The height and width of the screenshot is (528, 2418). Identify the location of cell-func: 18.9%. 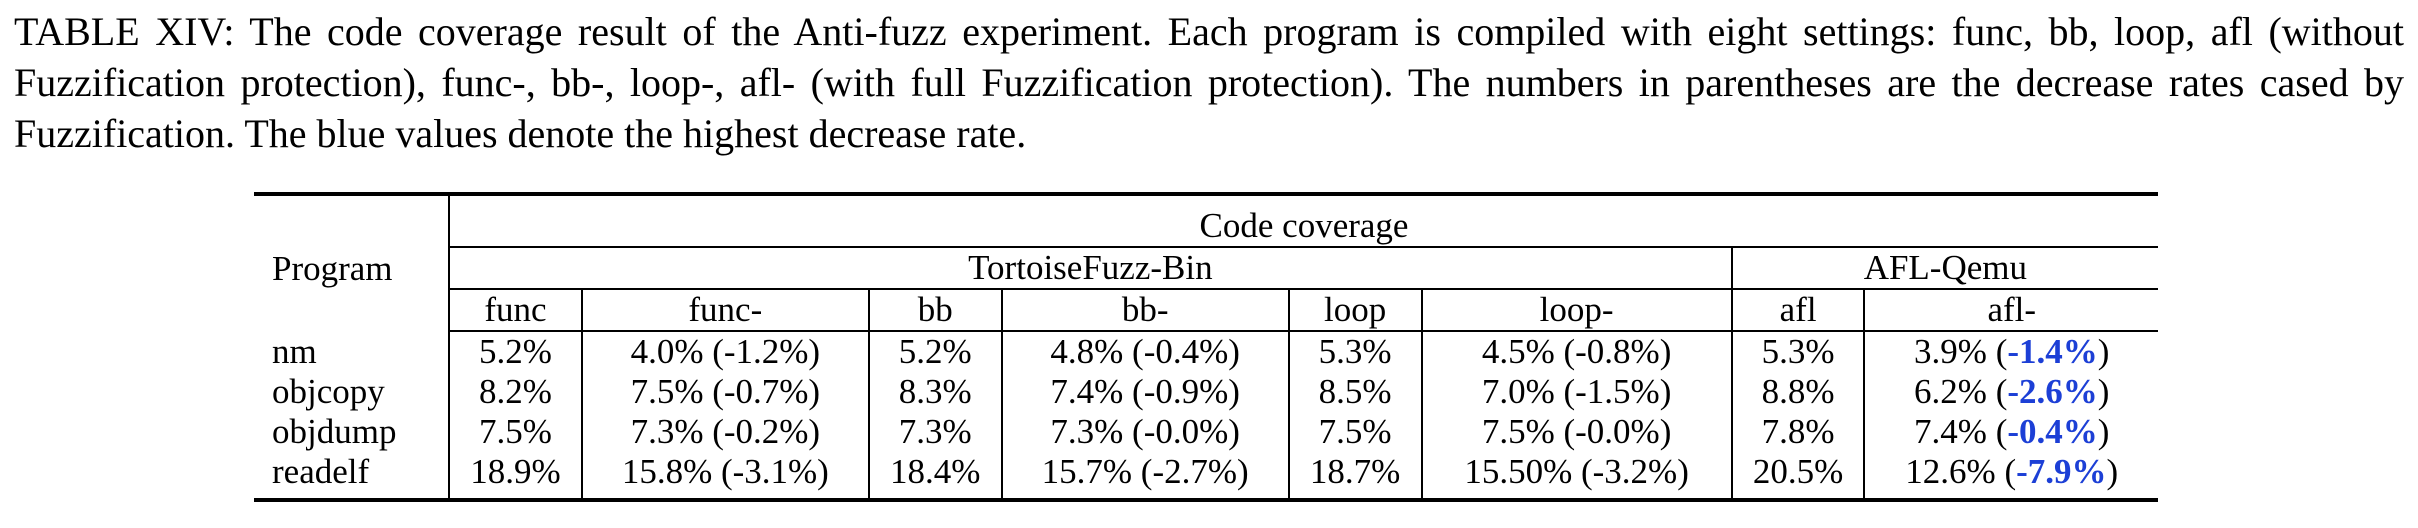
(516, 476).